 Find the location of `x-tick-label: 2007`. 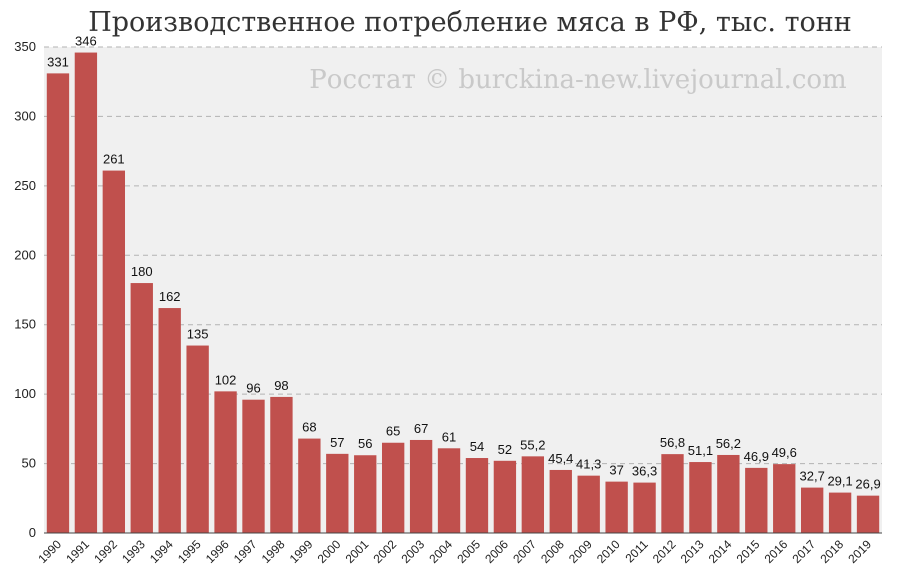

x-tick-label: 2007 is located at coordinates (524, 551).